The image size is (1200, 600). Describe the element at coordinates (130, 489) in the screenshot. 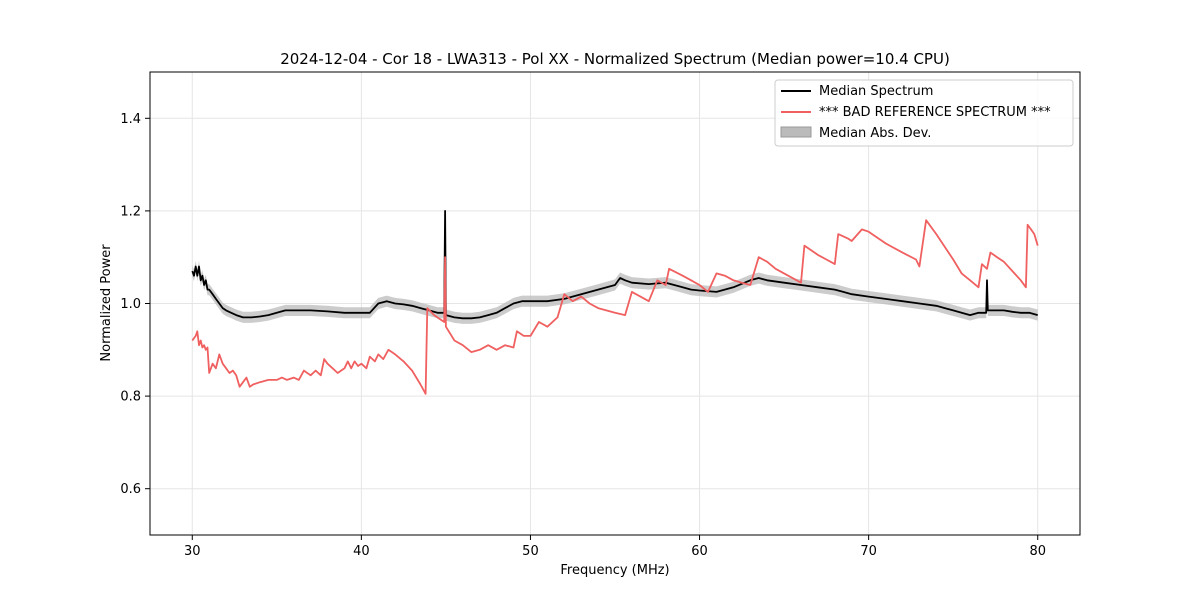

I see `y-tick-label: 0.6` at that location.